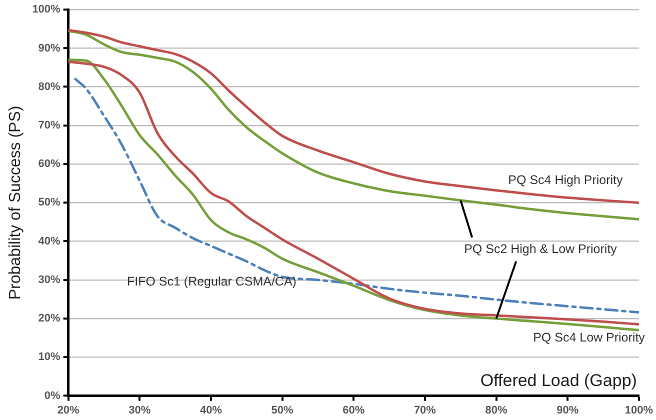  Describe the element at coordinates (566, 180) in the screenshot. I see `series-label: PQ Sc4 High Priority` at that location.